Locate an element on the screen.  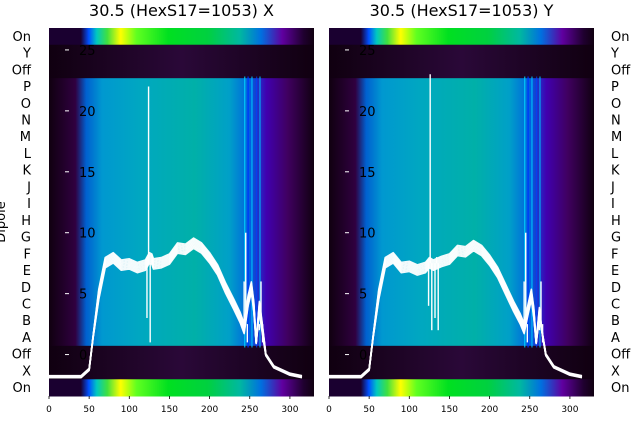
x-tick-label: 0 is located at coordinates (329, 410).